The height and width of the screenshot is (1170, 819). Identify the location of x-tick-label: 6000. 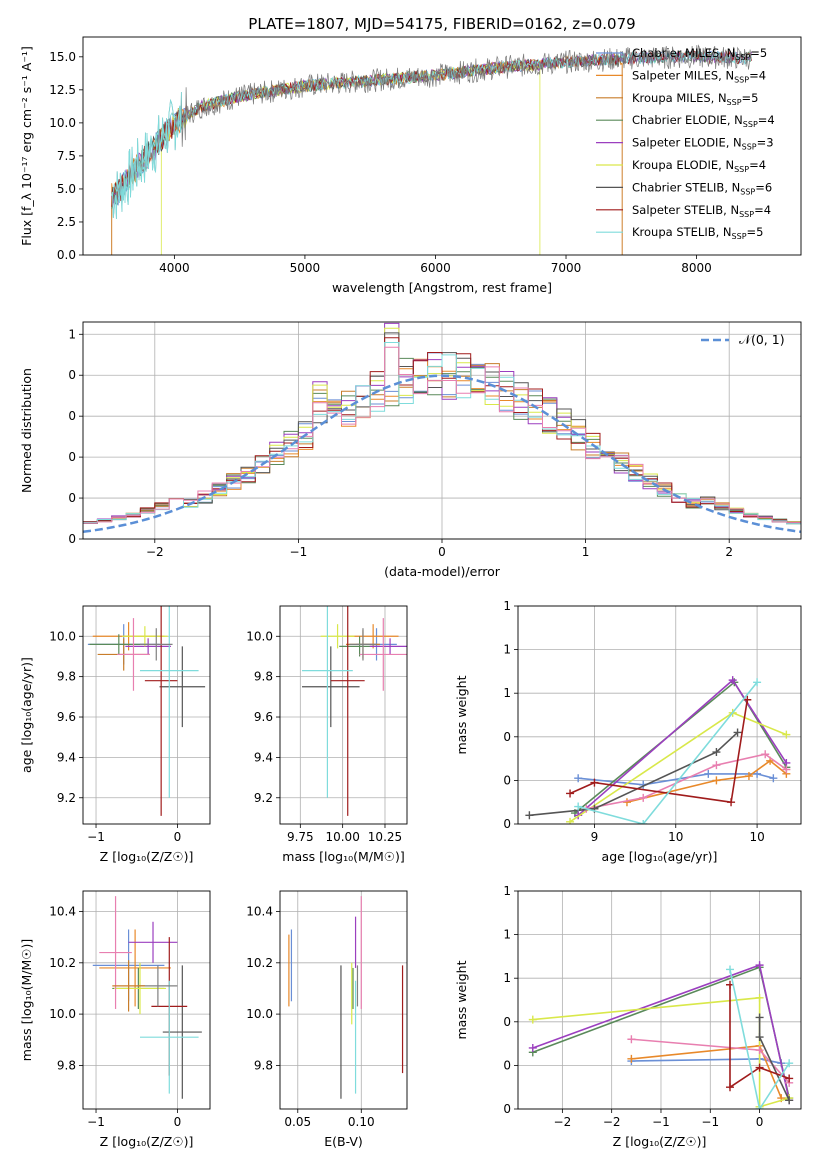
(435, 268).